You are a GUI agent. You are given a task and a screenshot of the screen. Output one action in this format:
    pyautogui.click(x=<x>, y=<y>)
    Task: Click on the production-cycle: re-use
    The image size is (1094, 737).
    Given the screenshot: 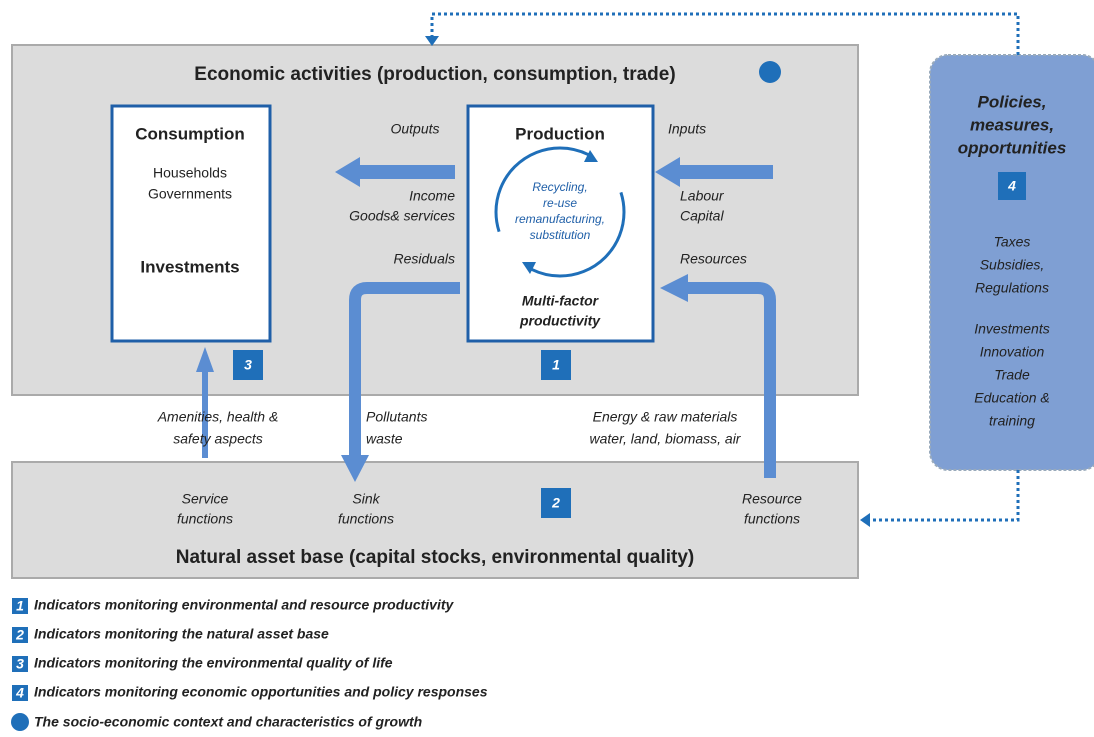 What is the action you would take?
    pyautogui.click(x=560, y=203)
    